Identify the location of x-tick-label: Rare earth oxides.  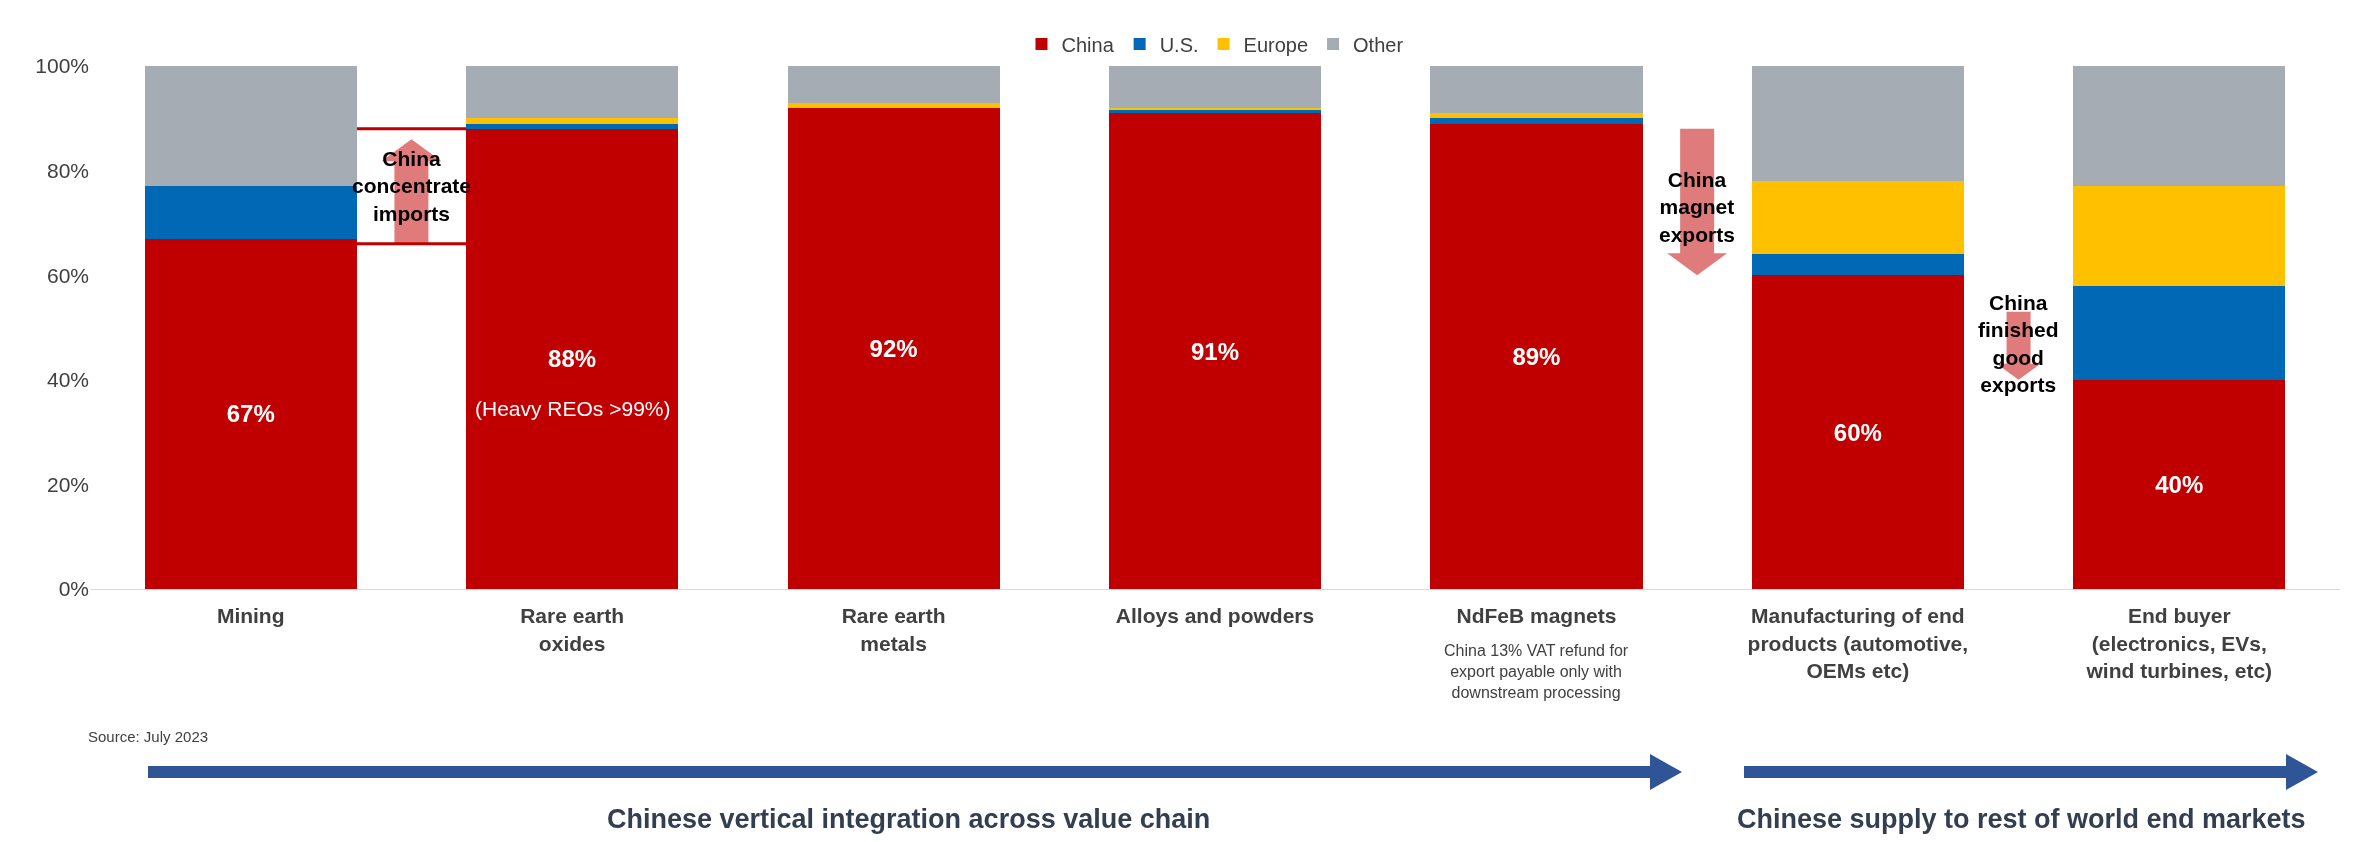
(572, 629).